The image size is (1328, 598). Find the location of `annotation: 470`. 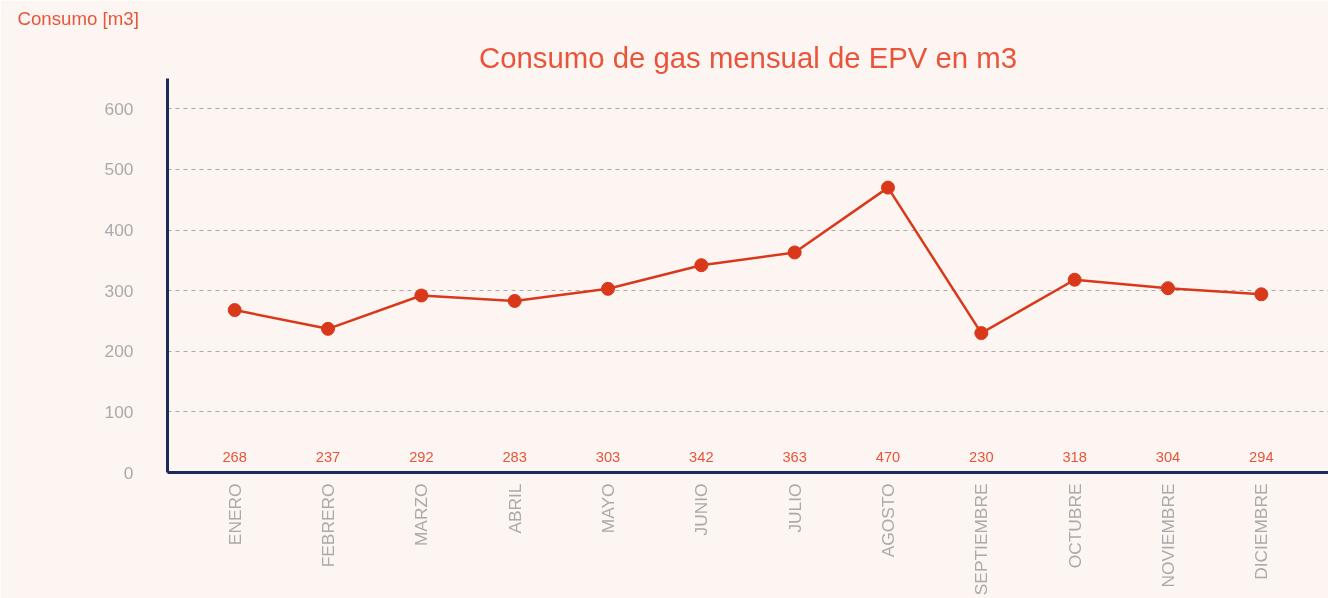

annotation: 470 is located at coordinates (888, 456).